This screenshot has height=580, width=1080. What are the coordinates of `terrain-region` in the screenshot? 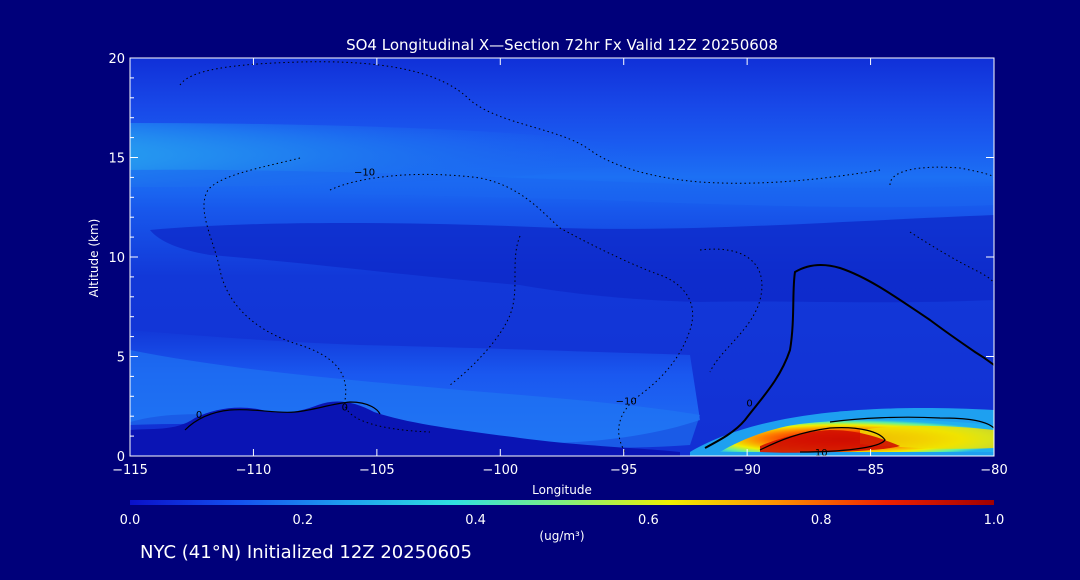 It's located at (405, 428).